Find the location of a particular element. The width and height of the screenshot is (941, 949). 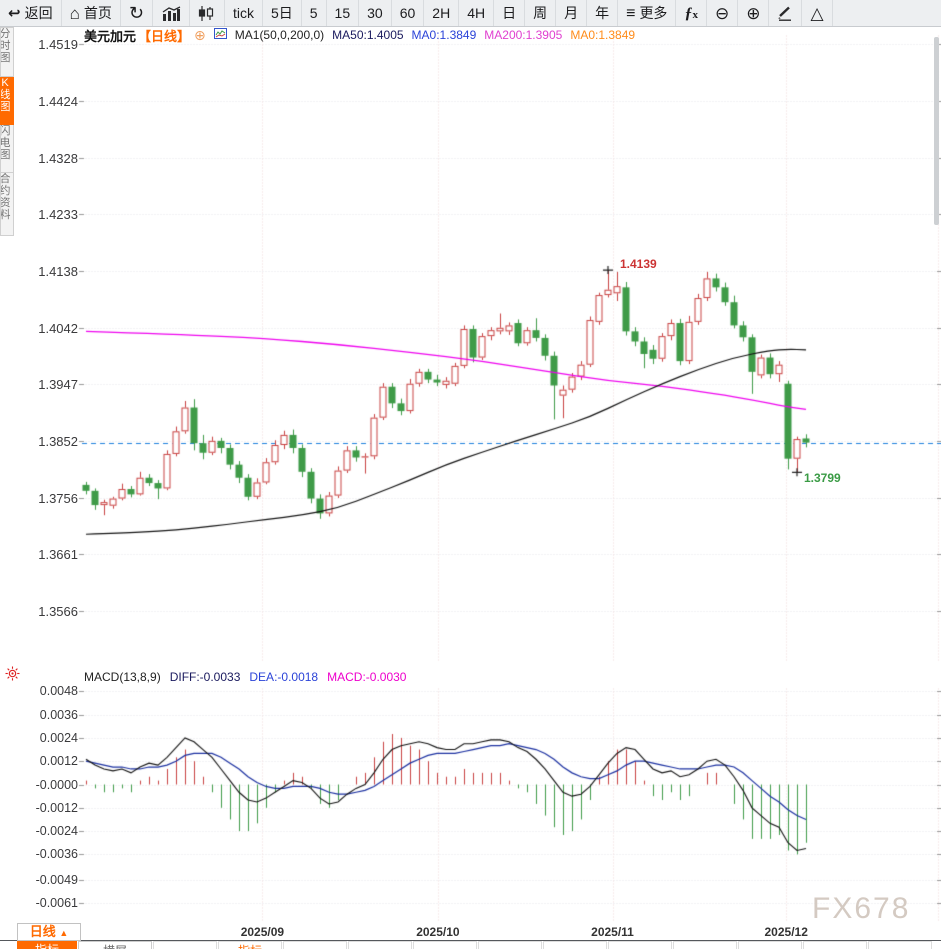

home-button-label: 首页 is located at coordinates (97, 13).